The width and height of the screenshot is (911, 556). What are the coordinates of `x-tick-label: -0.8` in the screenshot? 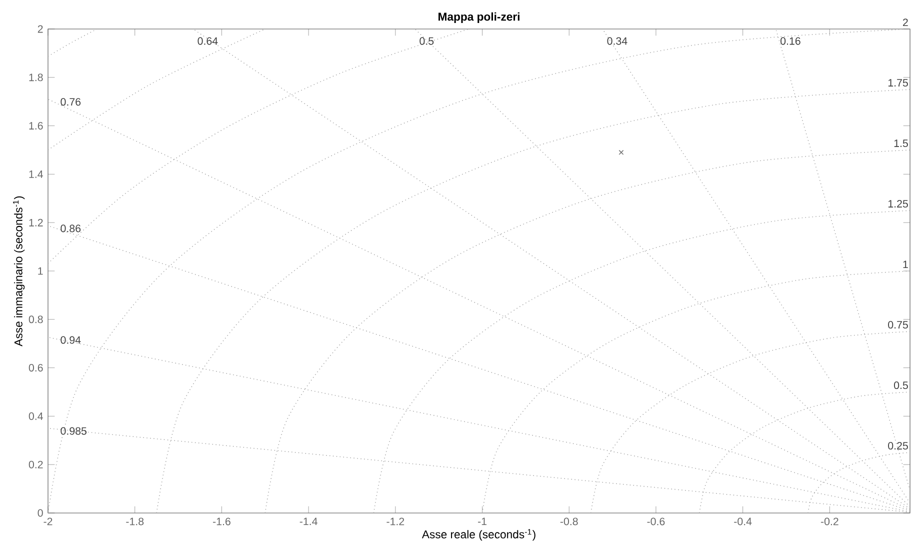 It's located at (569, 522).